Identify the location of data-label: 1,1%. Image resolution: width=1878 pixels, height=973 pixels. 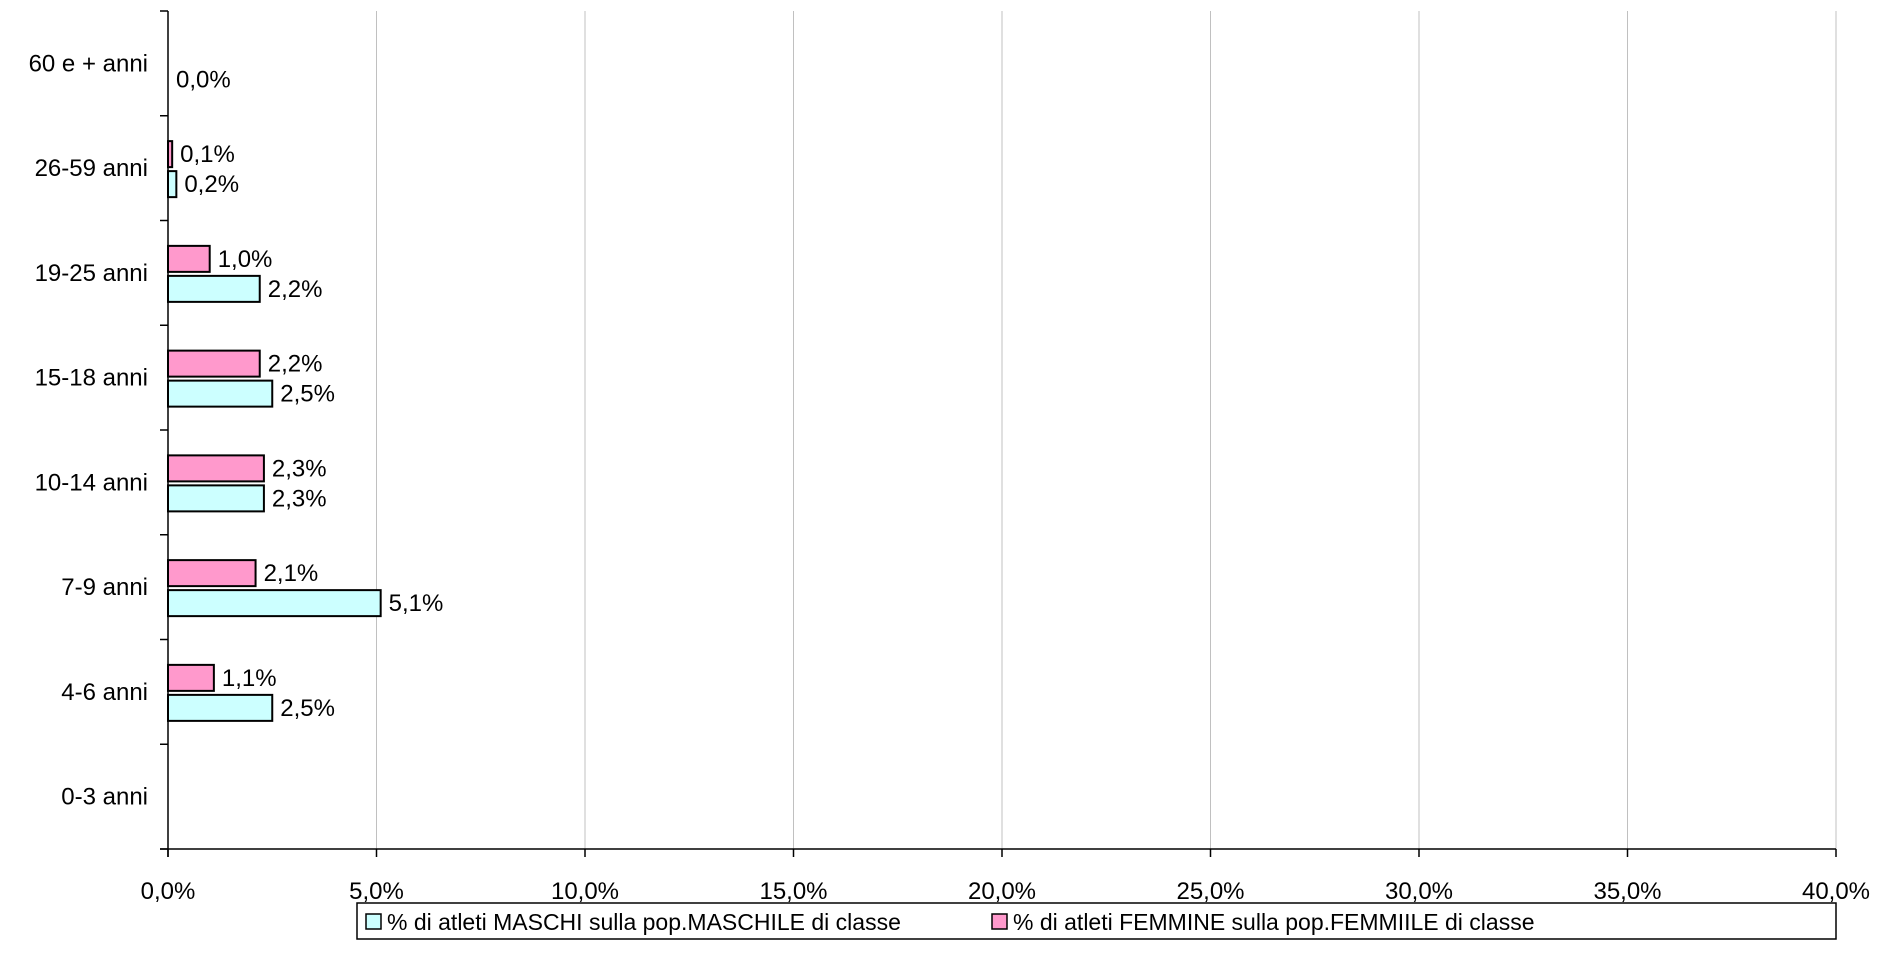
(249, 678).